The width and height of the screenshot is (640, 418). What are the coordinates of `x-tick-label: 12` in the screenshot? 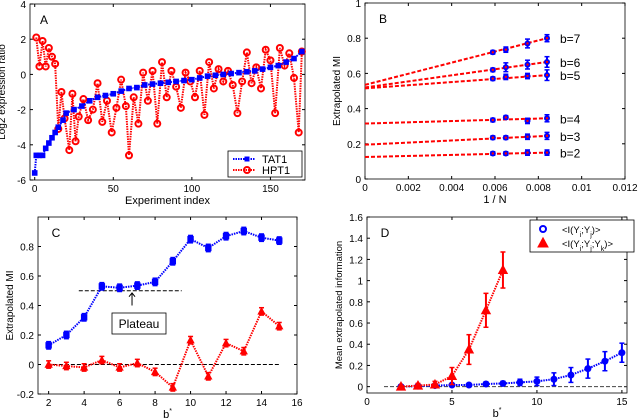 It's located at (226, 403).